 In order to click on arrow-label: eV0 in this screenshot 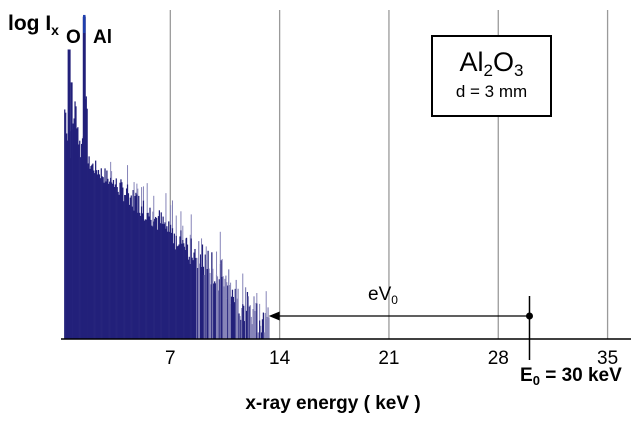, I will do `click(383, 295)`.